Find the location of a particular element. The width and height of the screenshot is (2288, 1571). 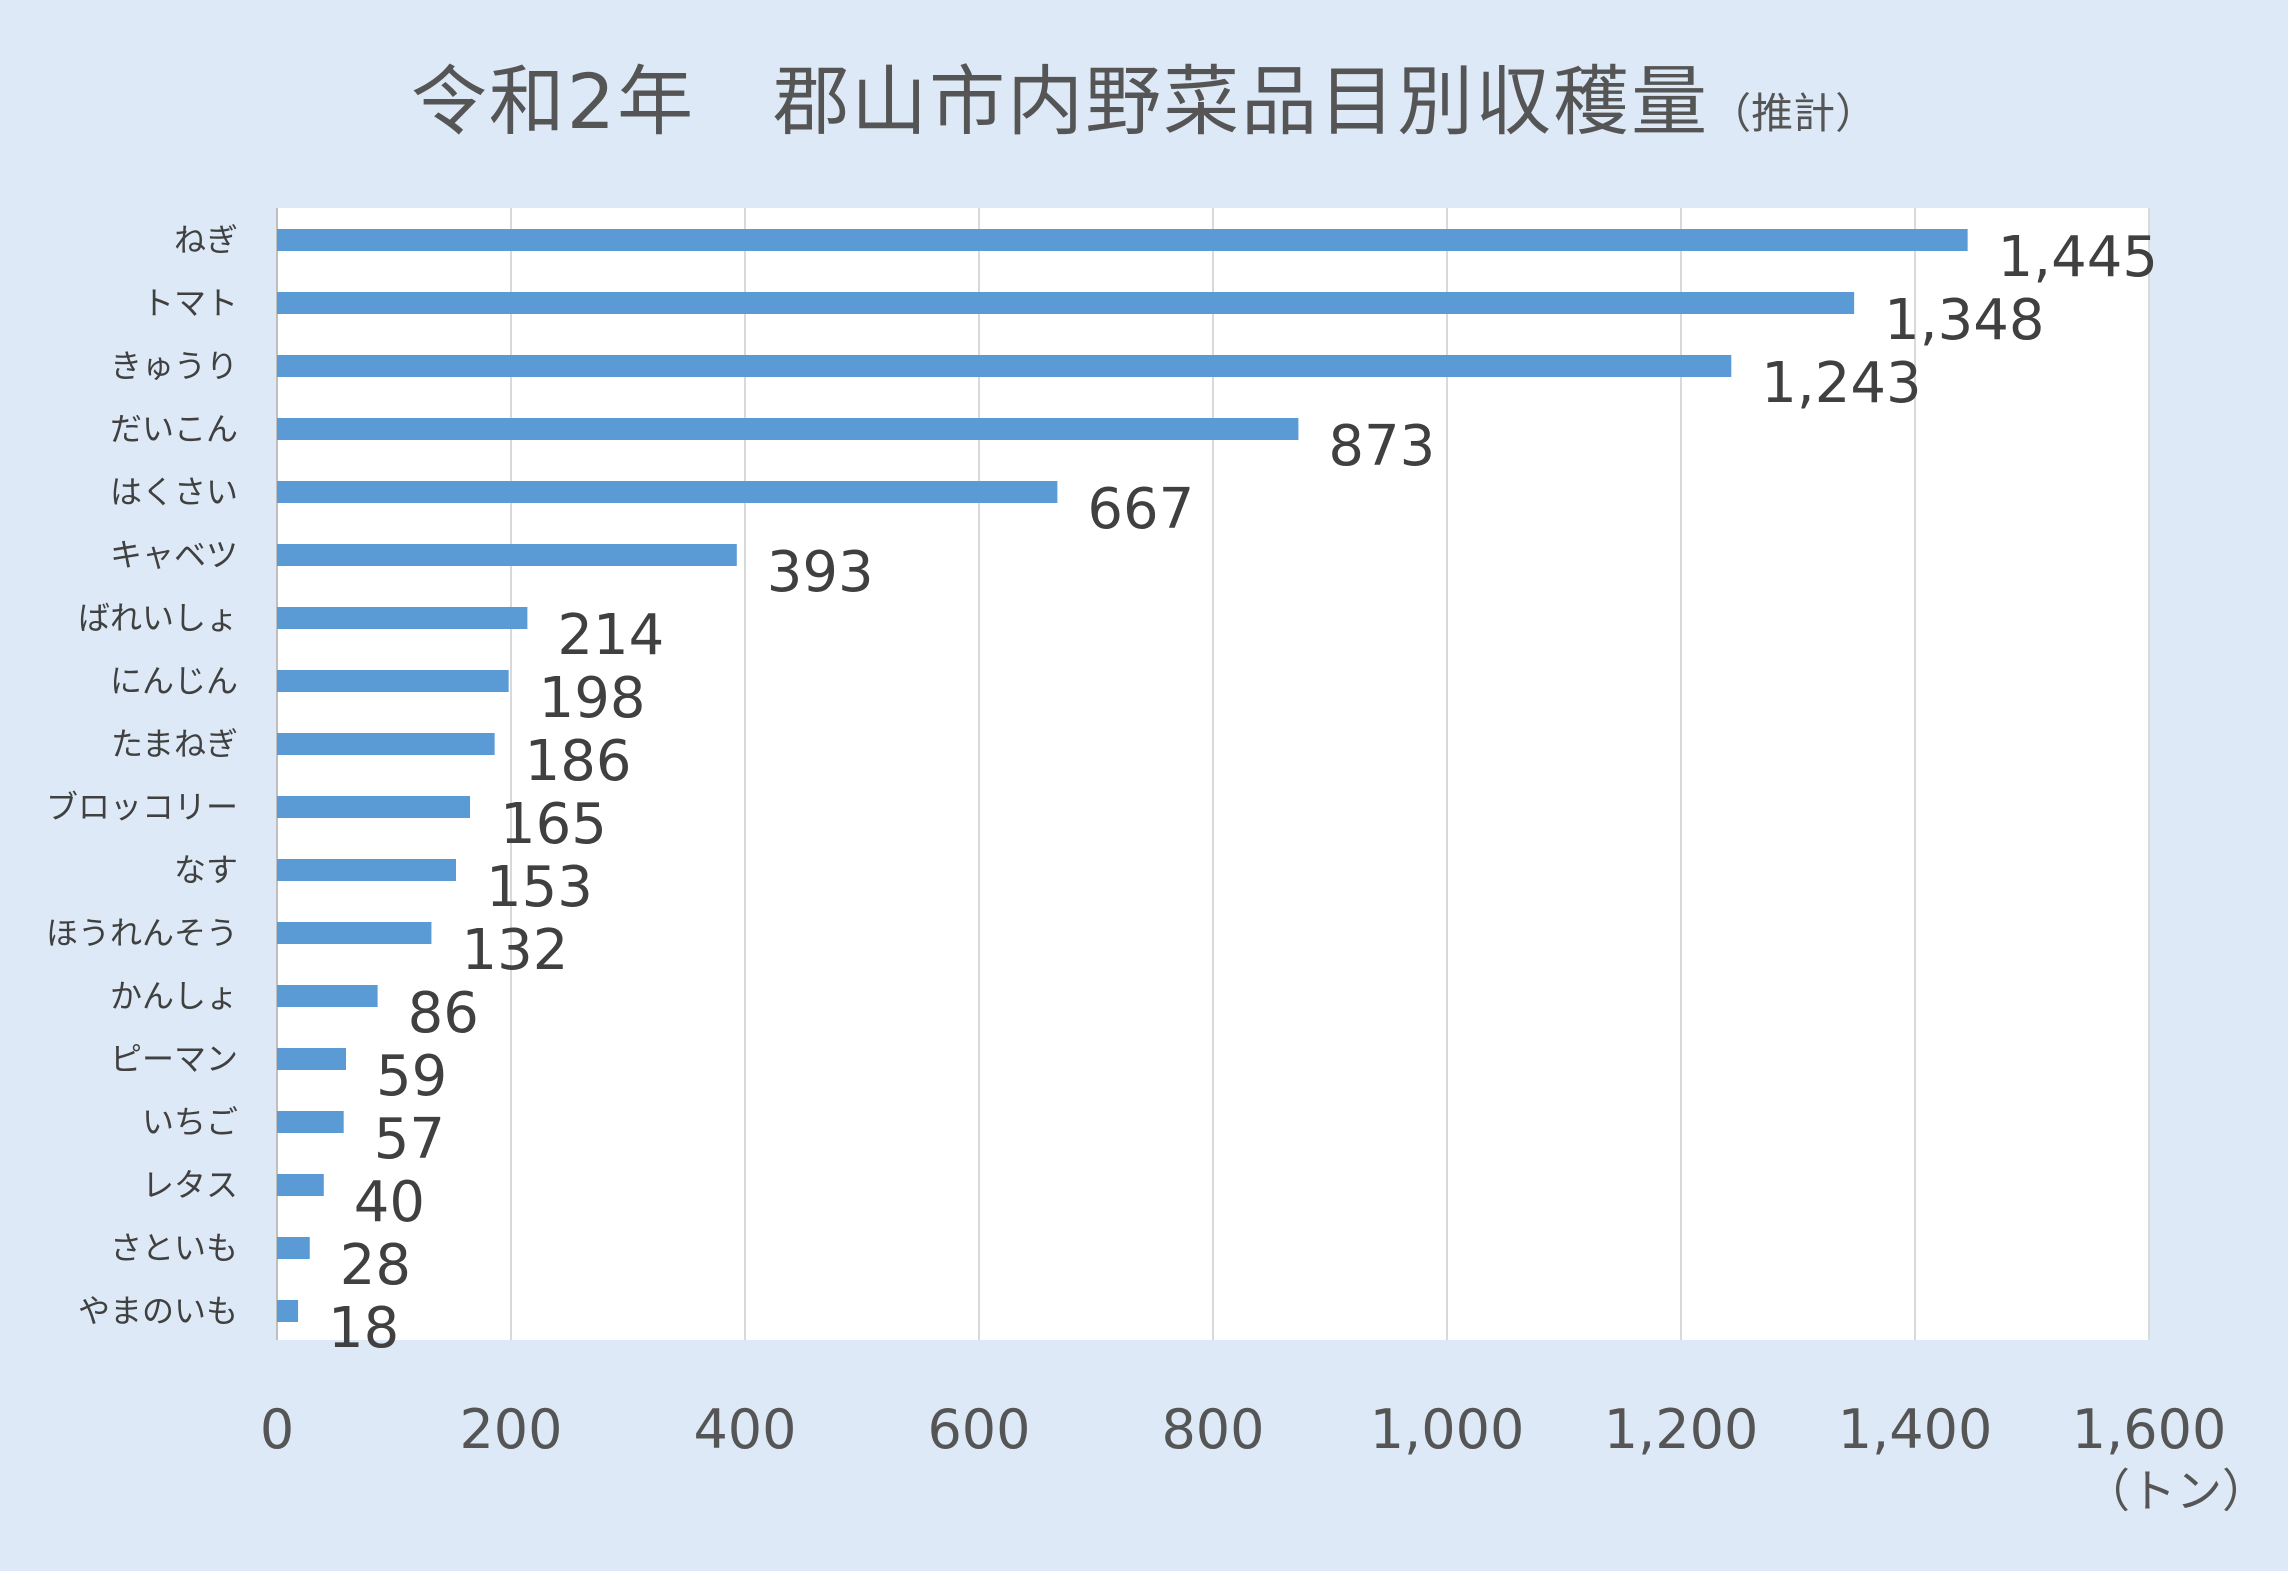

data-label: 393 is located at coordinates (820, 572).